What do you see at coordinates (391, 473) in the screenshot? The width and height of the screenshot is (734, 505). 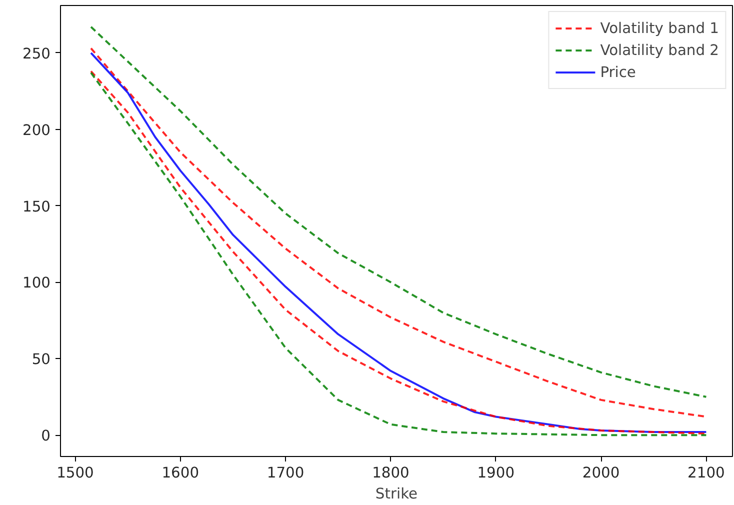 I see `x-tick-label: 1800` at bounding box center [391, 473].